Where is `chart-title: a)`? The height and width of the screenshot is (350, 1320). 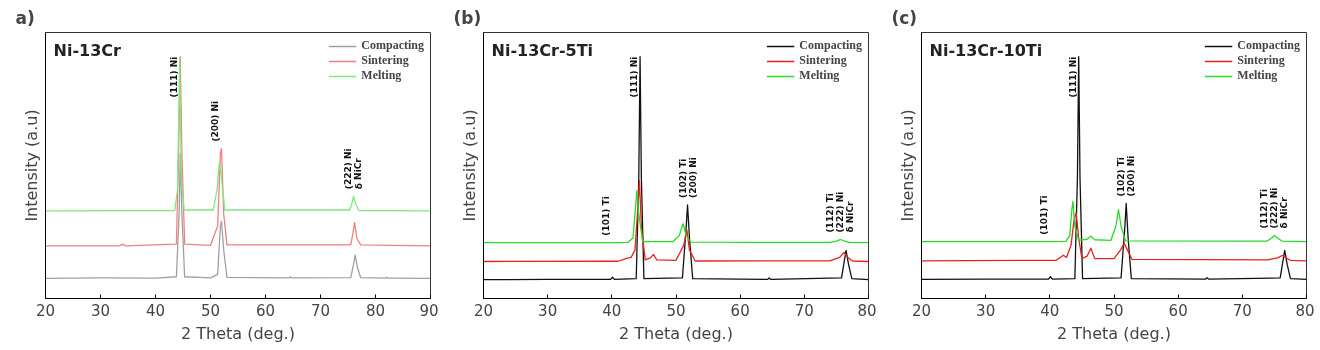
chart-title: a) is located at coordinates (25, 17).